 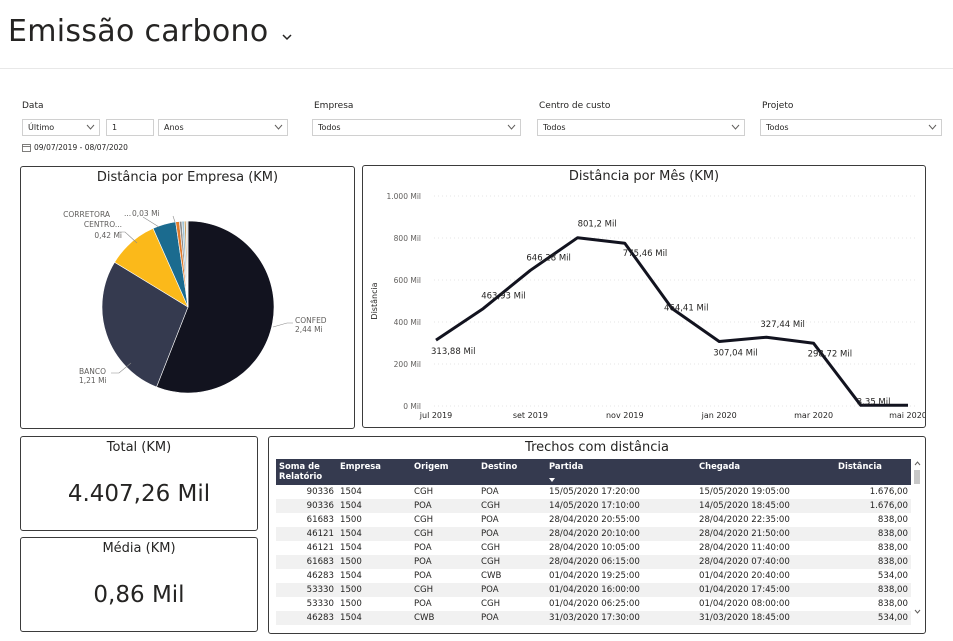 I want to click on table-cell: 28/04/2020 20:55:00, so click(x=594, y=520).